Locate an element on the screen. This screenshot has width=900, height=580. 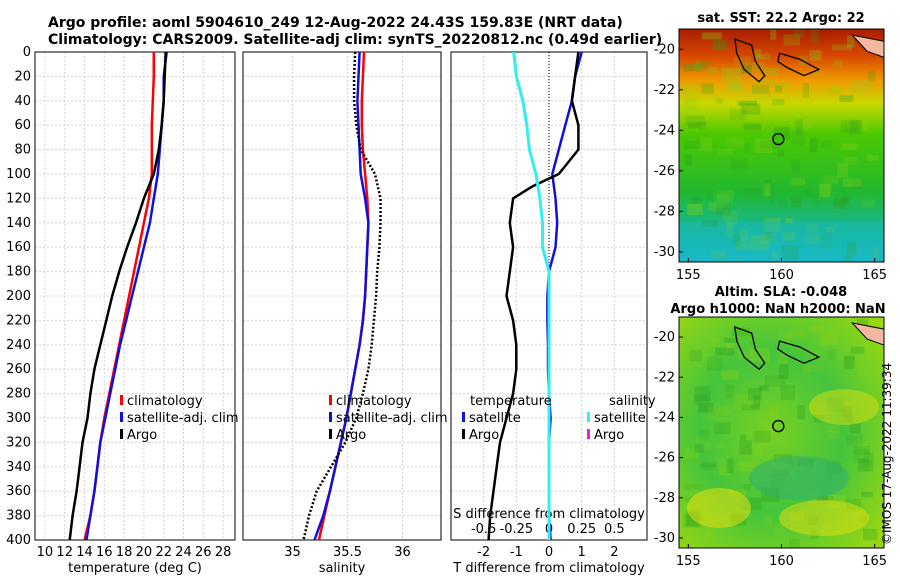
depth-tick-label: 120 is located at coordinates (18, 198).